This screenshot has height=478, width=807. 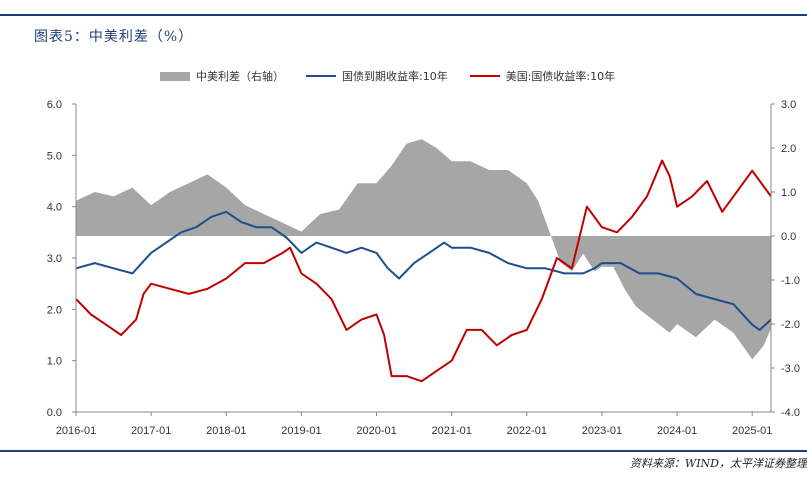 I want to click on left-tick-label: 2.0, so click(x=54, y=310).